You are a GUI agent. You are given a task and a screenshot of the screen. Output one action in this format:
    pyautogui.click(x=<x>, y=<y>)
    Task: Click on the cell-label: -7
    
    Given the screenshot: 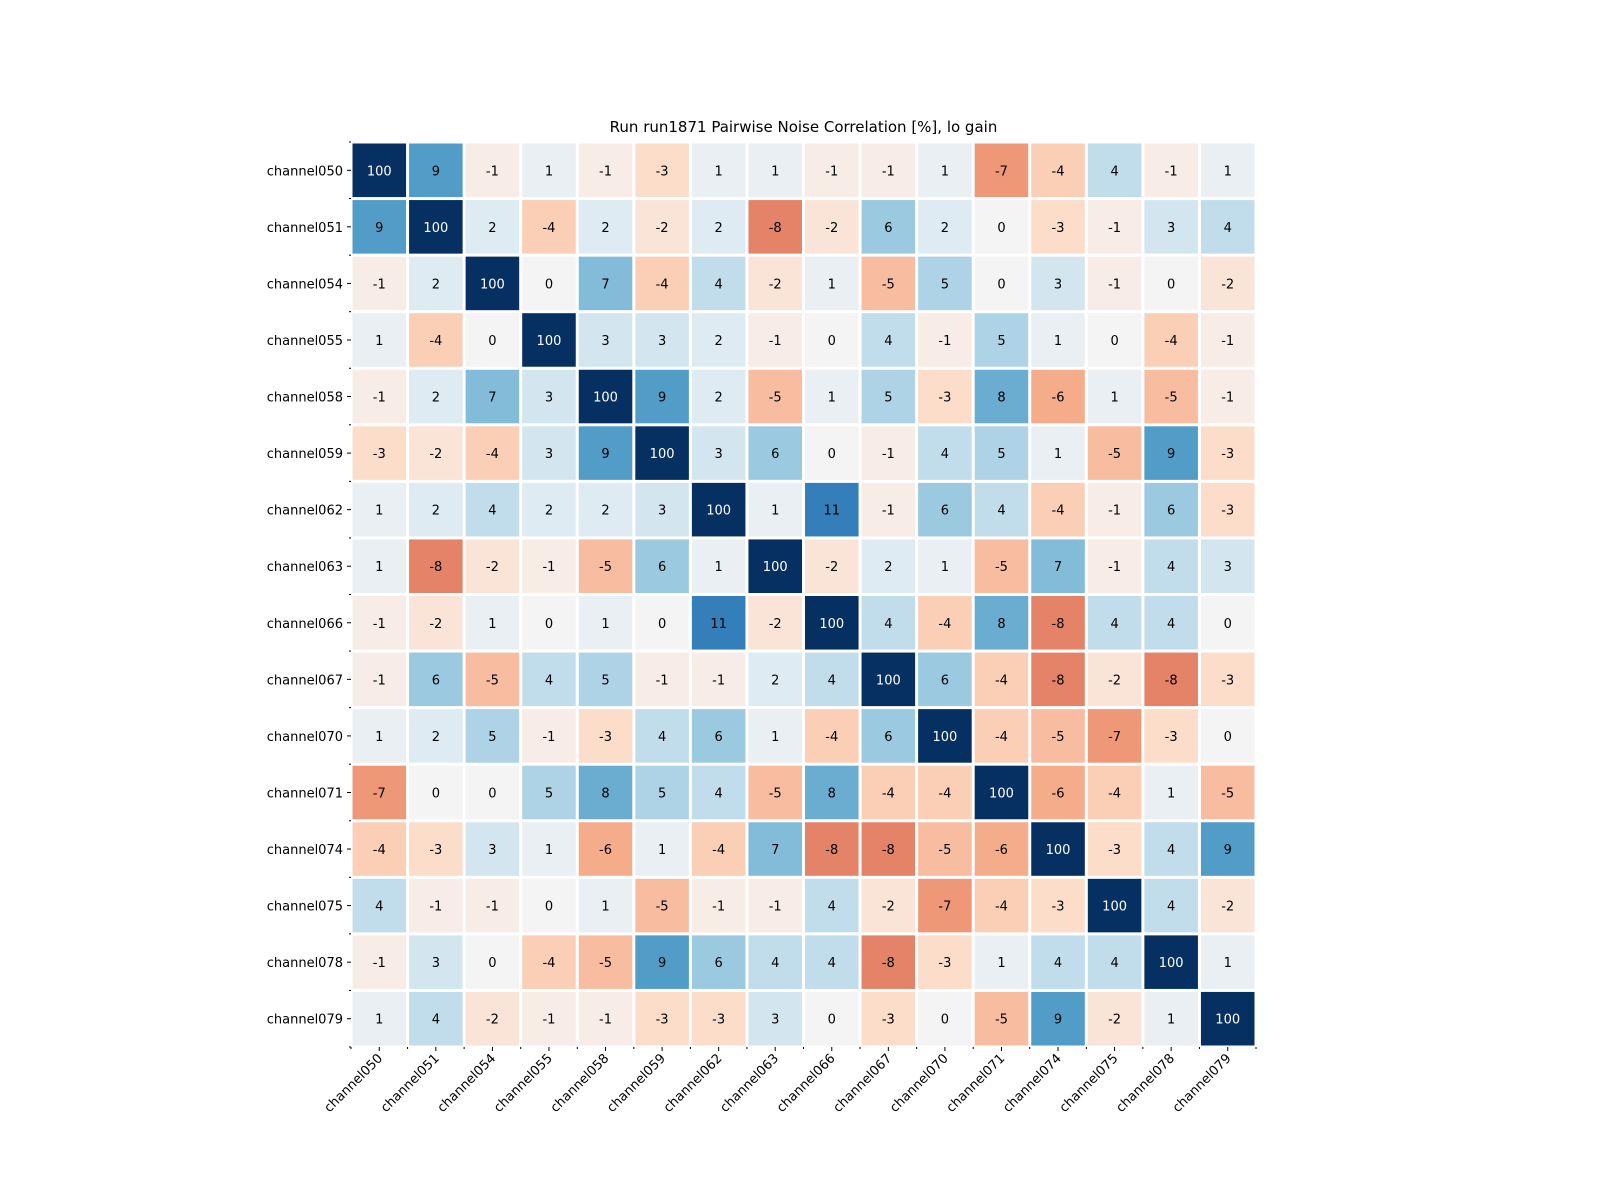 What is the action you would take?
    pyautogui.click(x=1001, y=171)
    